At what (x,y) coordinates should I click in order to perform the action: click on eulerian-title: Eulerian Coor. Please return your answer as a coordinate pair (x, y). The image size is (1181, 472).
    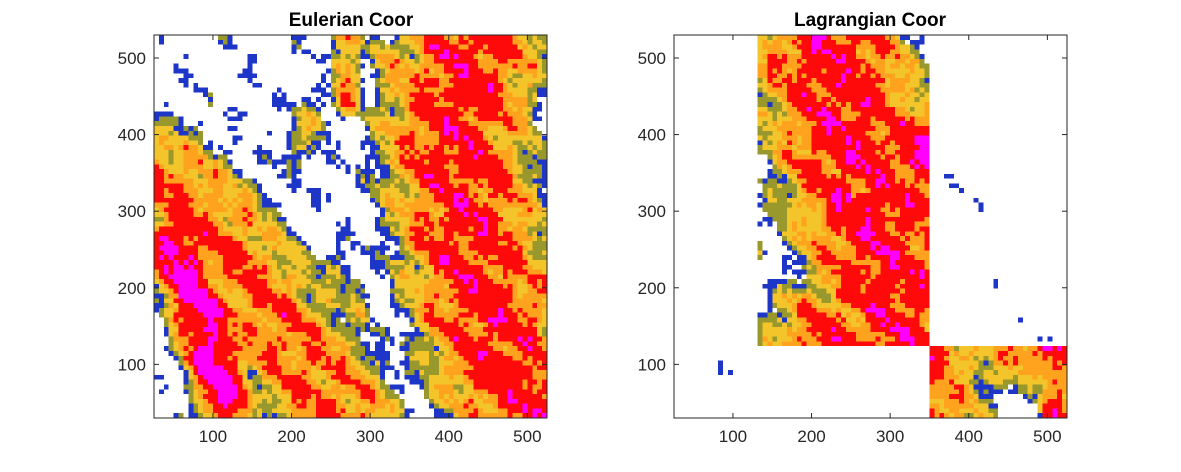
    Looking at the image, I should click on (351, 20).